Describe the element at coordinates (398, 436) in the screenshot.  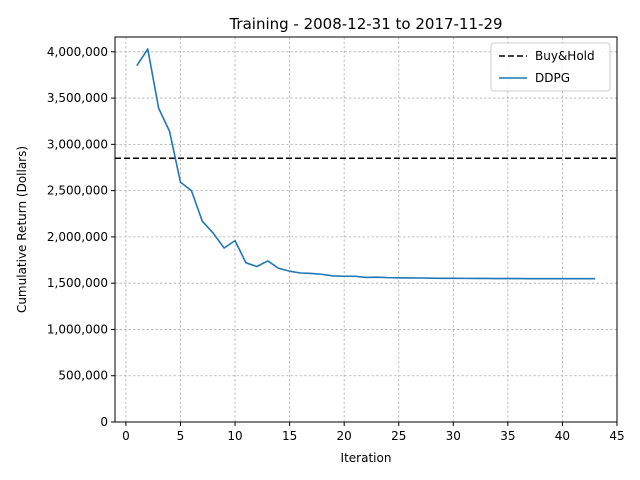
I see `x-tick-label: 25` at that location.